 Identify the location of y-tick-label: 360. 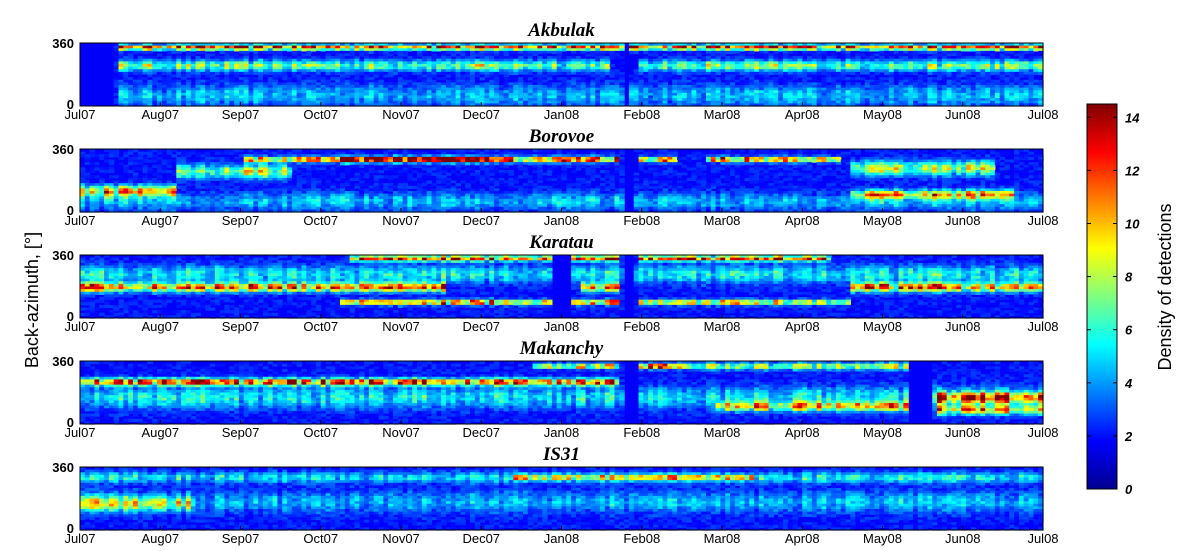
(63, 43).